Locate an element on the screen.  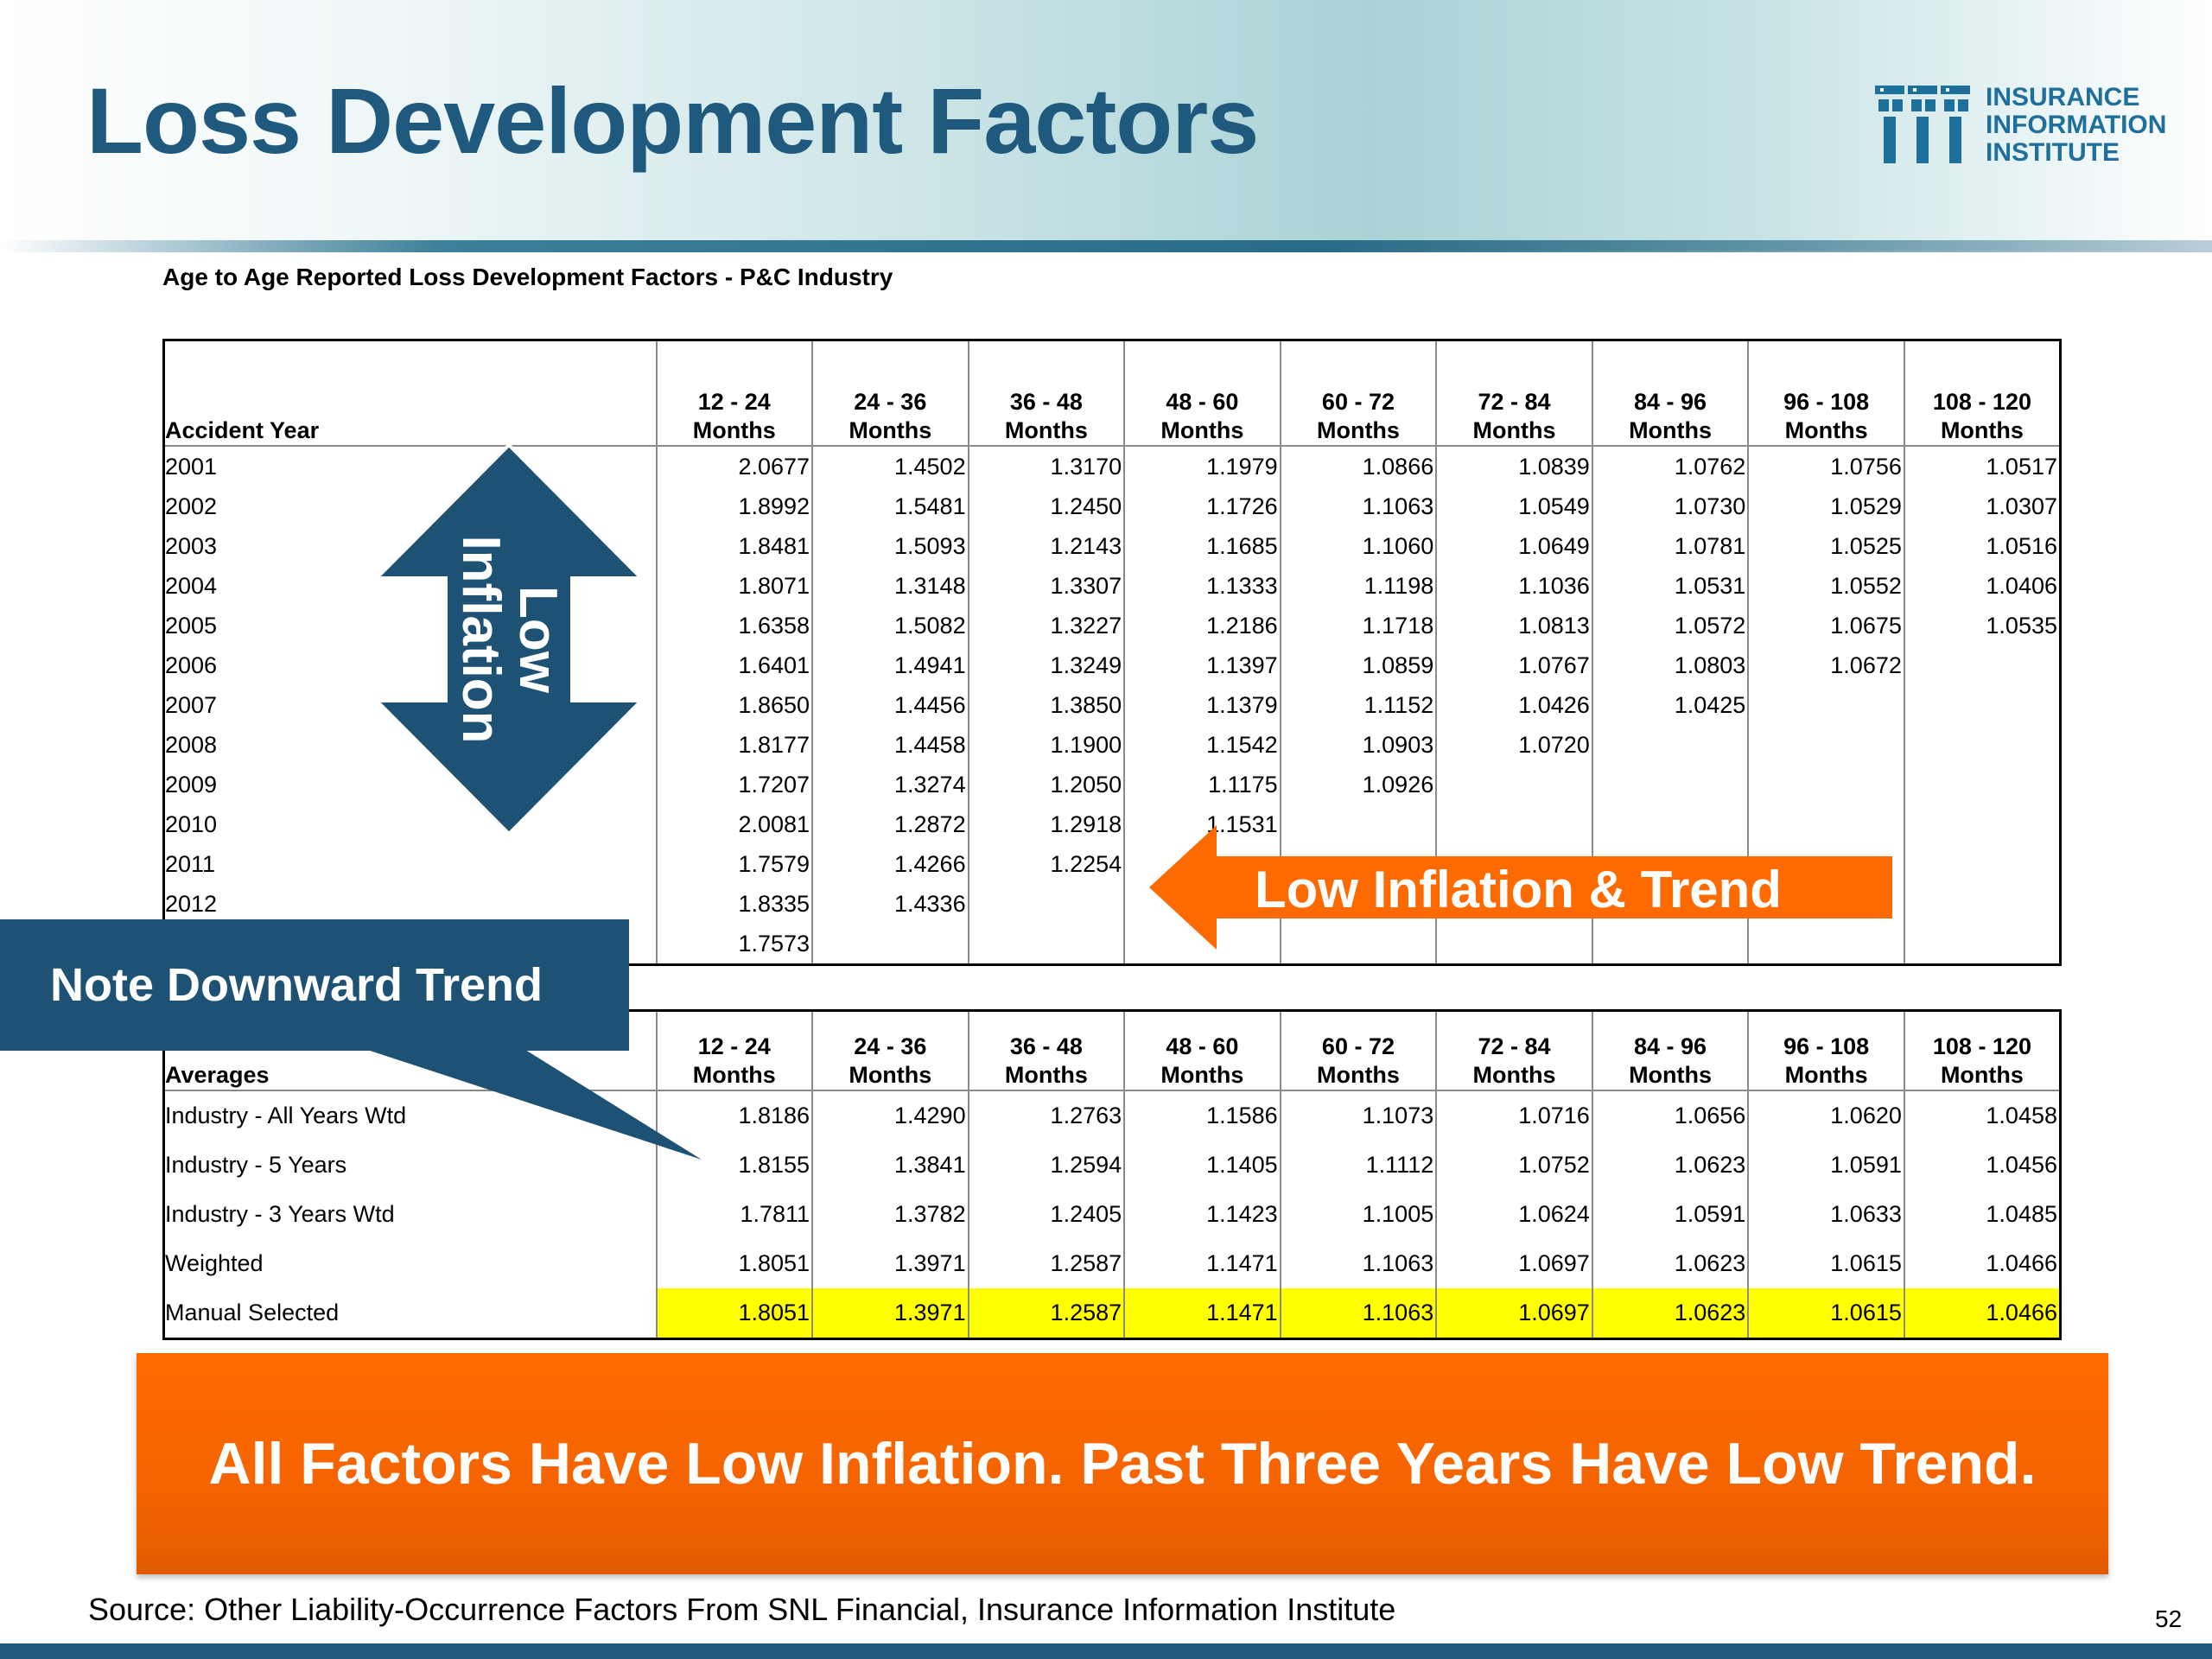
footer-bar is located at coordinates (1106, 1651).